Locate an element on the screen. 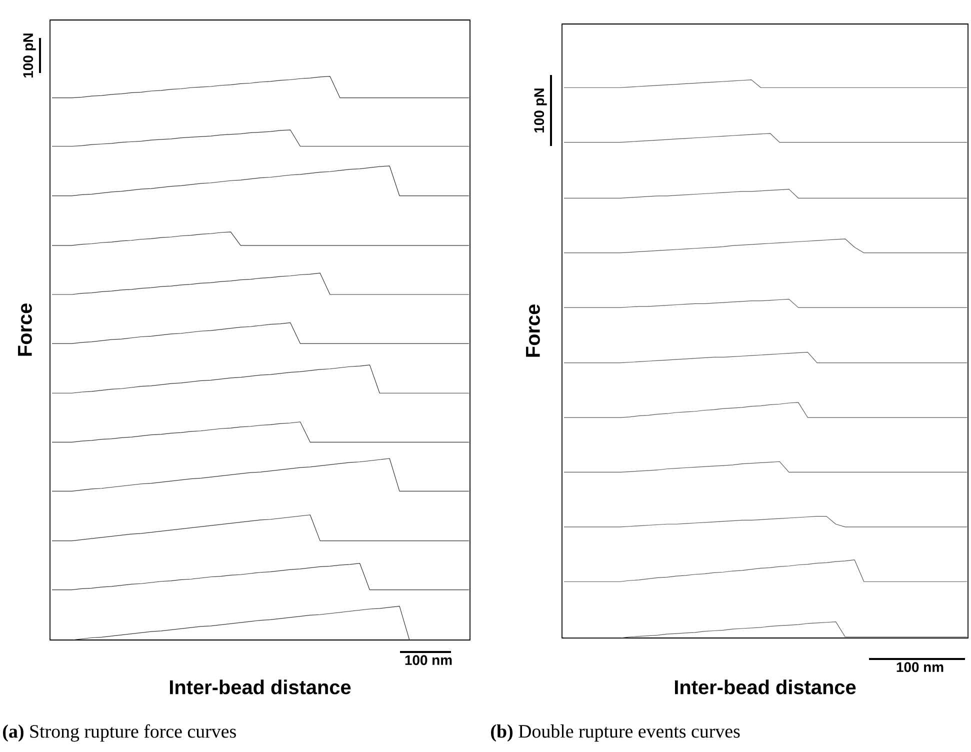 The image size is (971, 752). text: (a) Strong rupture force curves is located at coordinates (119, 733).